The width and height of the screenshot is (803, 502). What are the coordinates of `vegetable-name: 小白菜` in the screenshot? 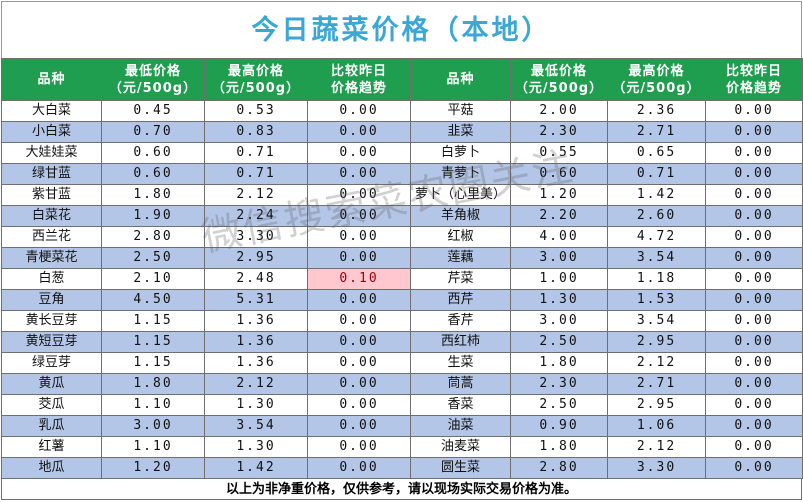 It's located at (51, 132).